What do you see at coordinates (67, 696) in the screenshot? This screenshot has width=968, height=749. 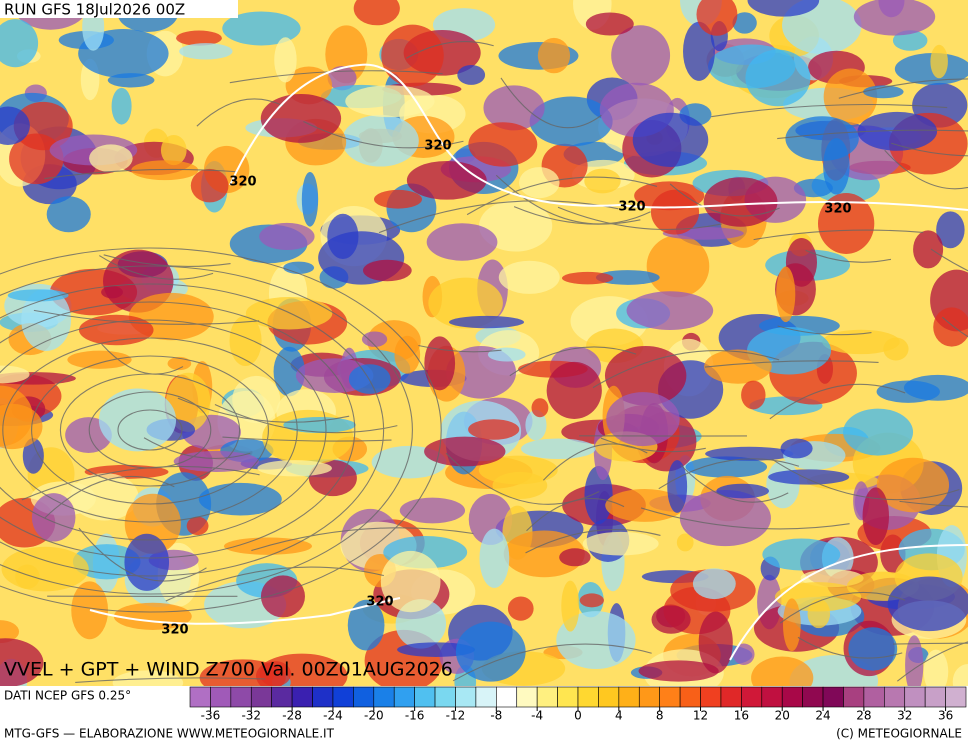 I see `data-source: DATI NCEP GFS 0.25°` at bounding box center [67, 696].